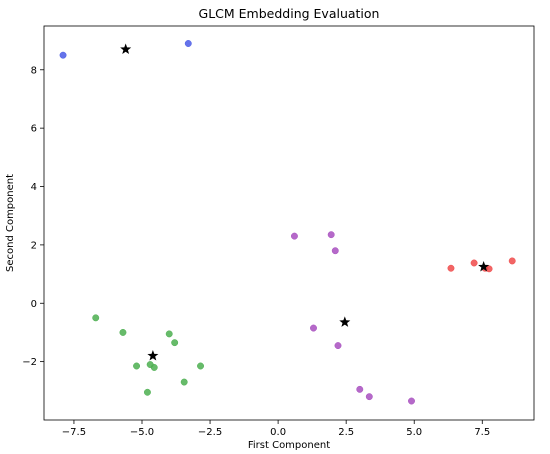 Image resolution: width=550 pixels, height=454 pixels. I want to click on x-axis-label: First Component, so click(289, 445).